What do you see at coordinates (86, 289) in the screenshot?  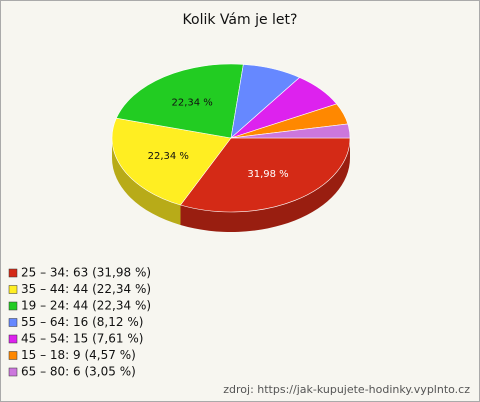 I see `legend-label: 35 – 44: 44 (22,34 %)` at bounding box center [86, 289].